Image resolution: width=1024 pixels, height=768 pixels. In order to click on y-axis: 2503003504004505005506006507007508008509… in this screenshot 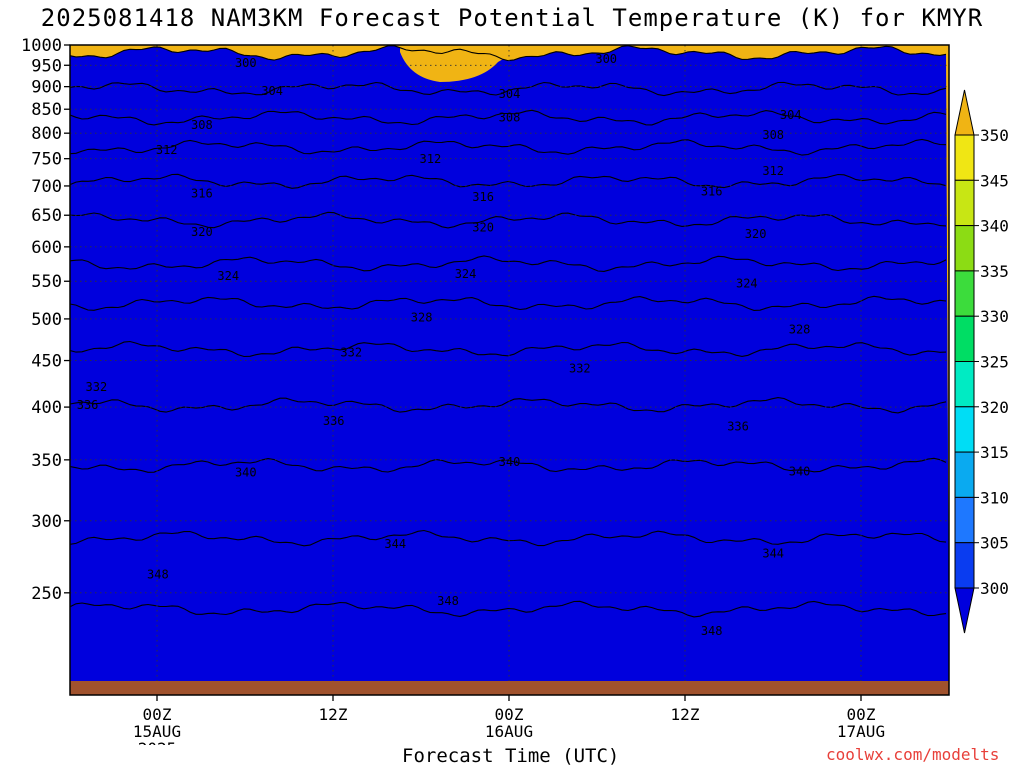, I will do `click(45, 320)`.